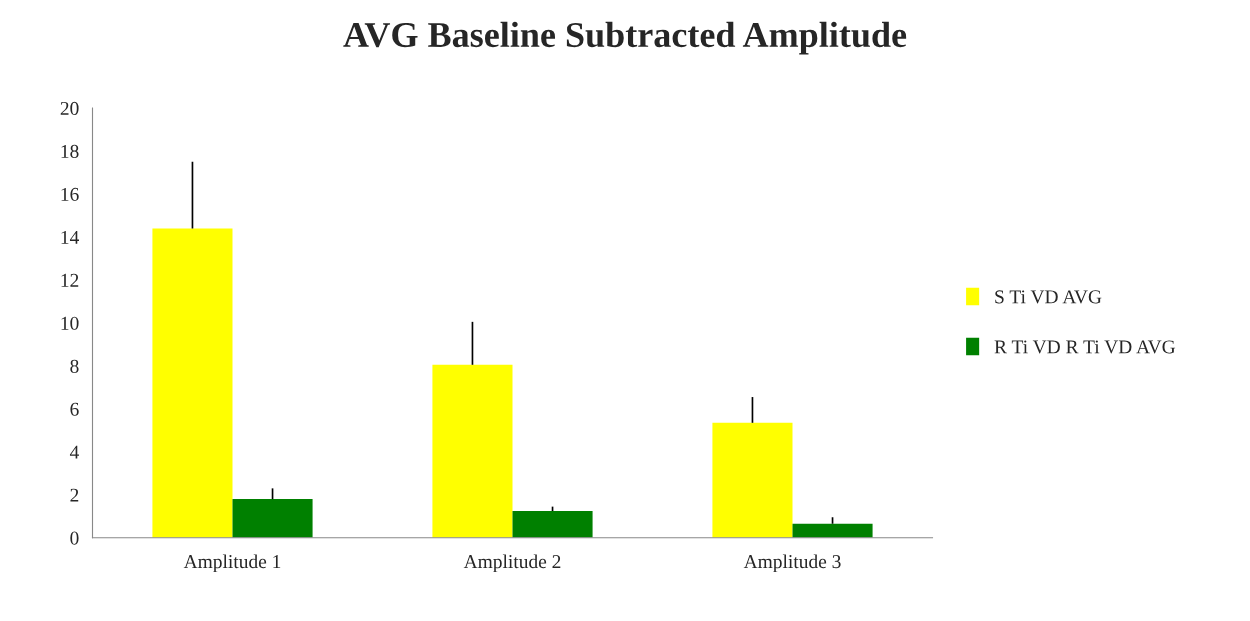  Describe the element at coordinates (512, 563) in the screenshot. I see `x-tick-label: Amplitude 2` at that location.